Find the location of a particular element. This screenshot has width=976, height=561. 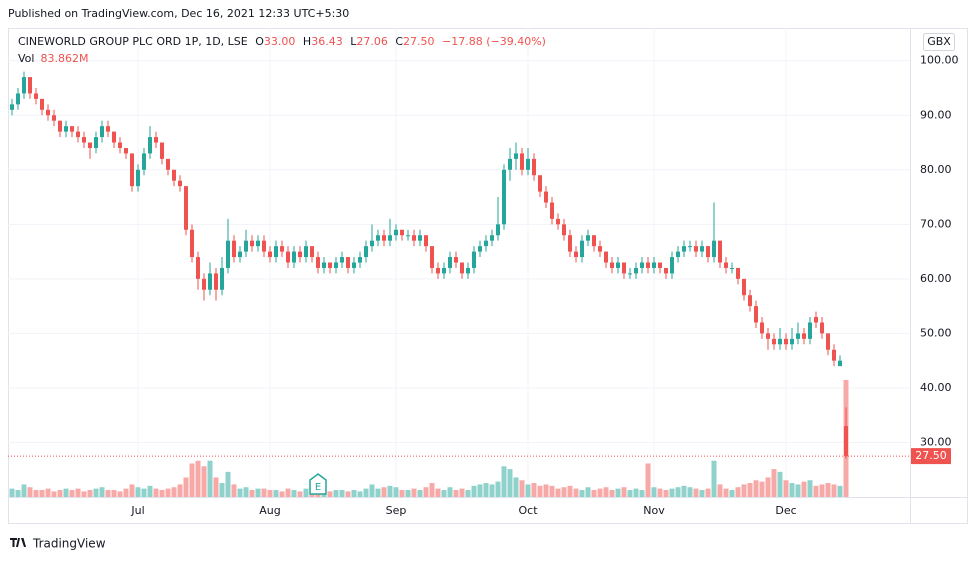

x-tick-label: Jul is located at coordinates (137, 510).